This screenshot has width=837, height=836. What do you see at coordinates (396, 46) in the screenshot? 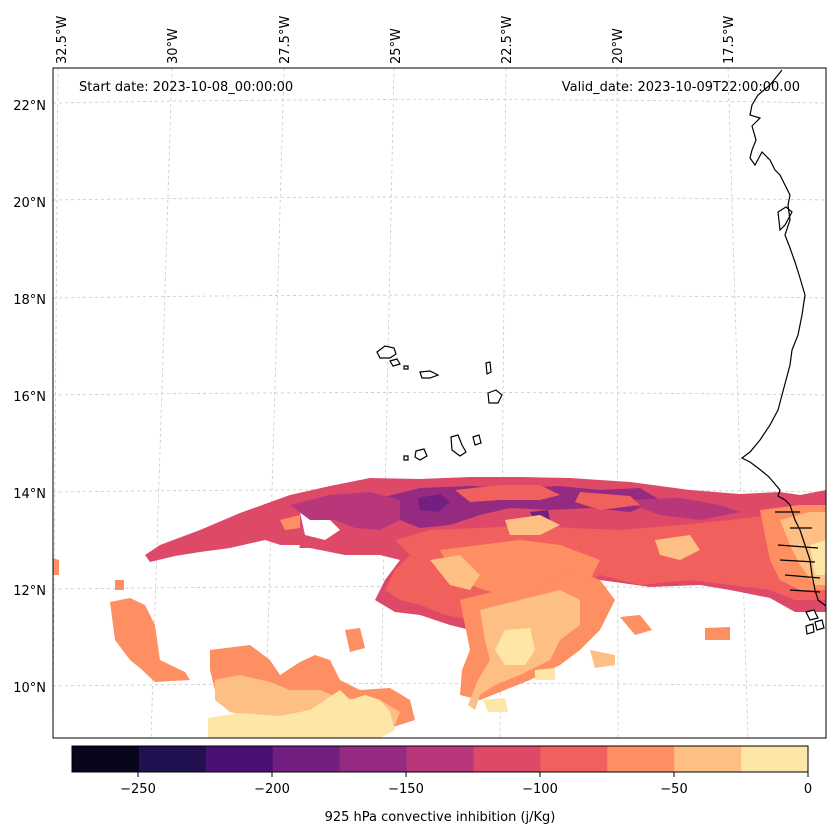
I see `lon-label: 25°W` at bounding box center [396, 46].